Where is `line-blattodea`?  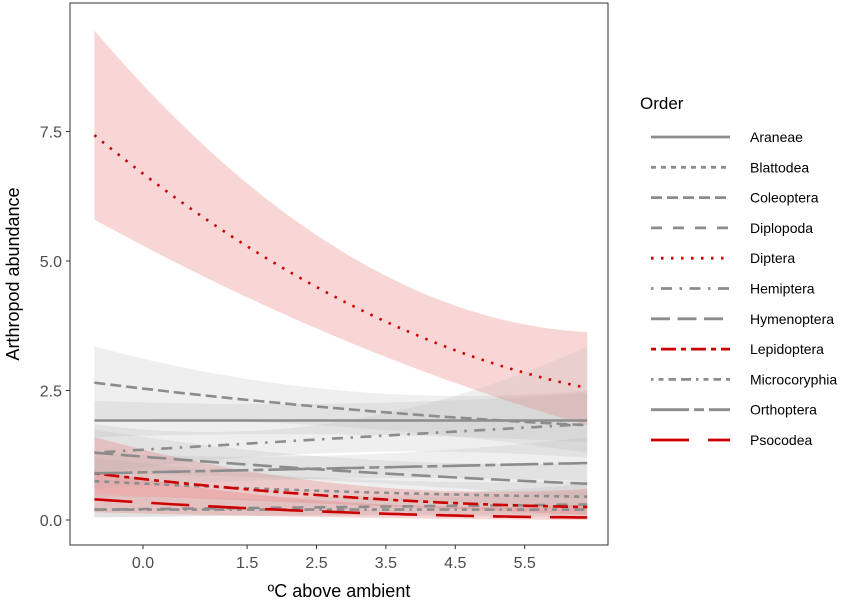 line-blattodea is located at coordinates (341, 488).